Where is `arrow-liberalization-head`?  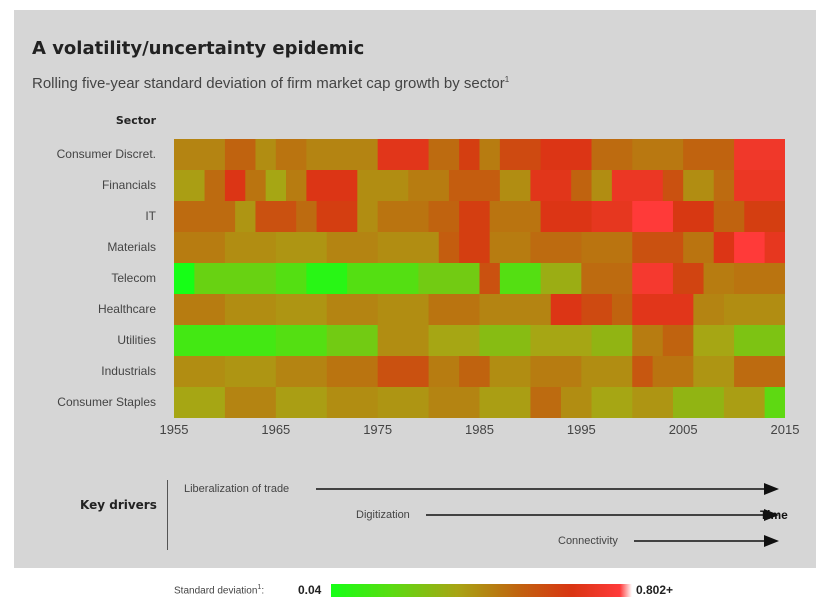 arrow-liberalization-head is located at coordinates (771, 489).